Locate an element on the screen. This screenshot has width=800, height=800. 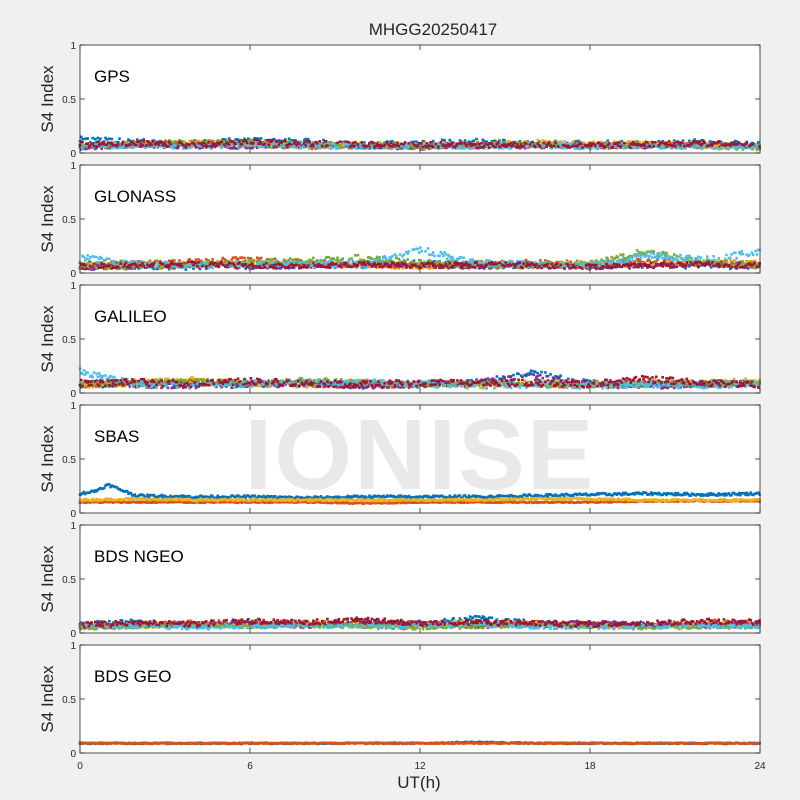
y-tick-label: 1 is located at coordinates (73, 46).